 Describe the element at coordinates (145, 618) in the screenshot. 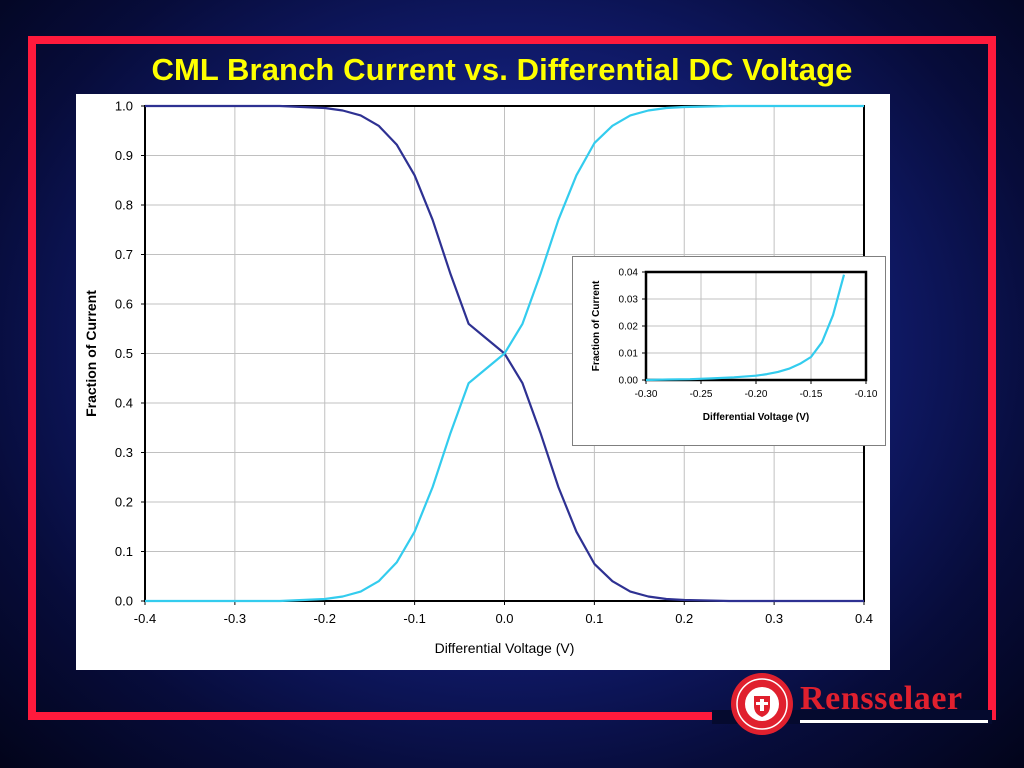

I see `x-tick-label: -0.4` at that location.